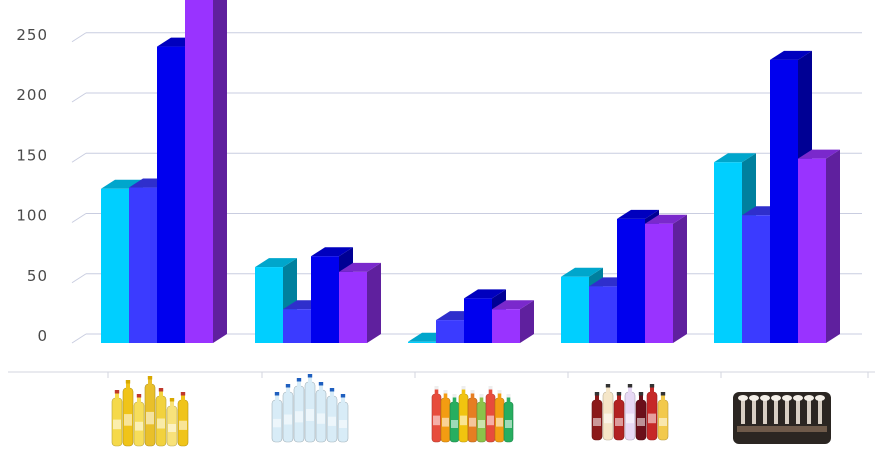  Describe the element at coordinates (37, 276) in the screenshot. I see `y-tick-label: 50` at that location.